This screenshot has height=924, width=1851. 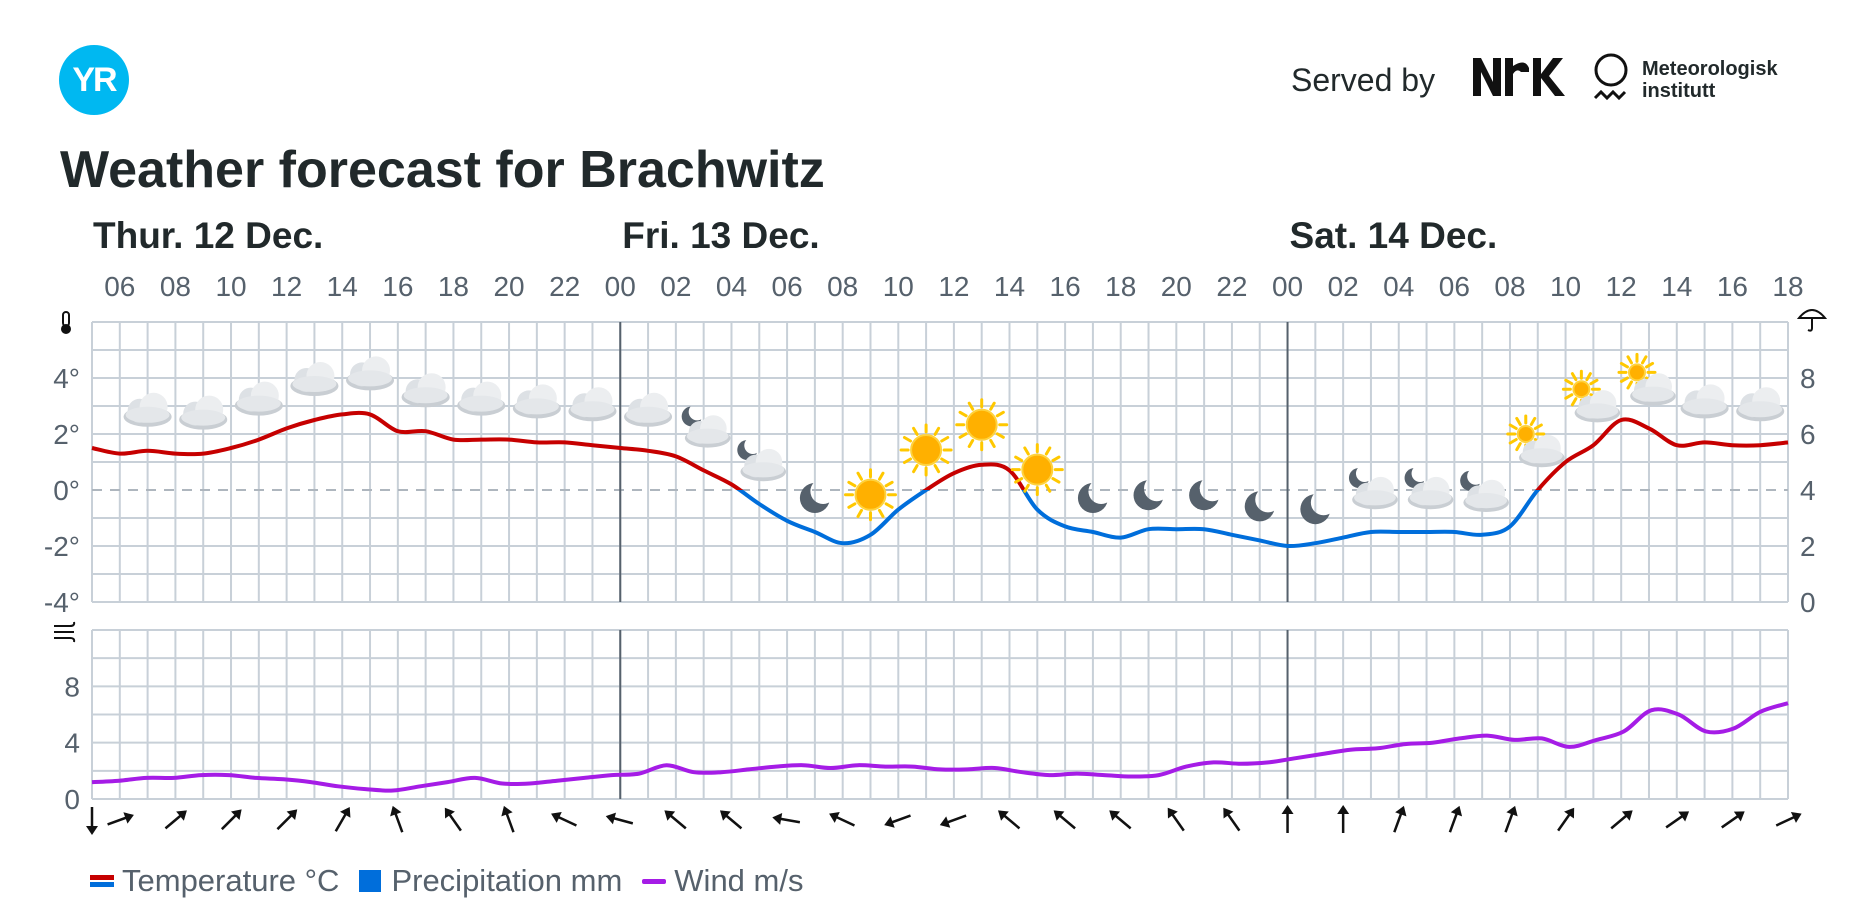 What do you see at coordinates (722, 881) in the screenshot?
I see `legend-item-wind: Wind m/s` at bounding box center [722, 881].